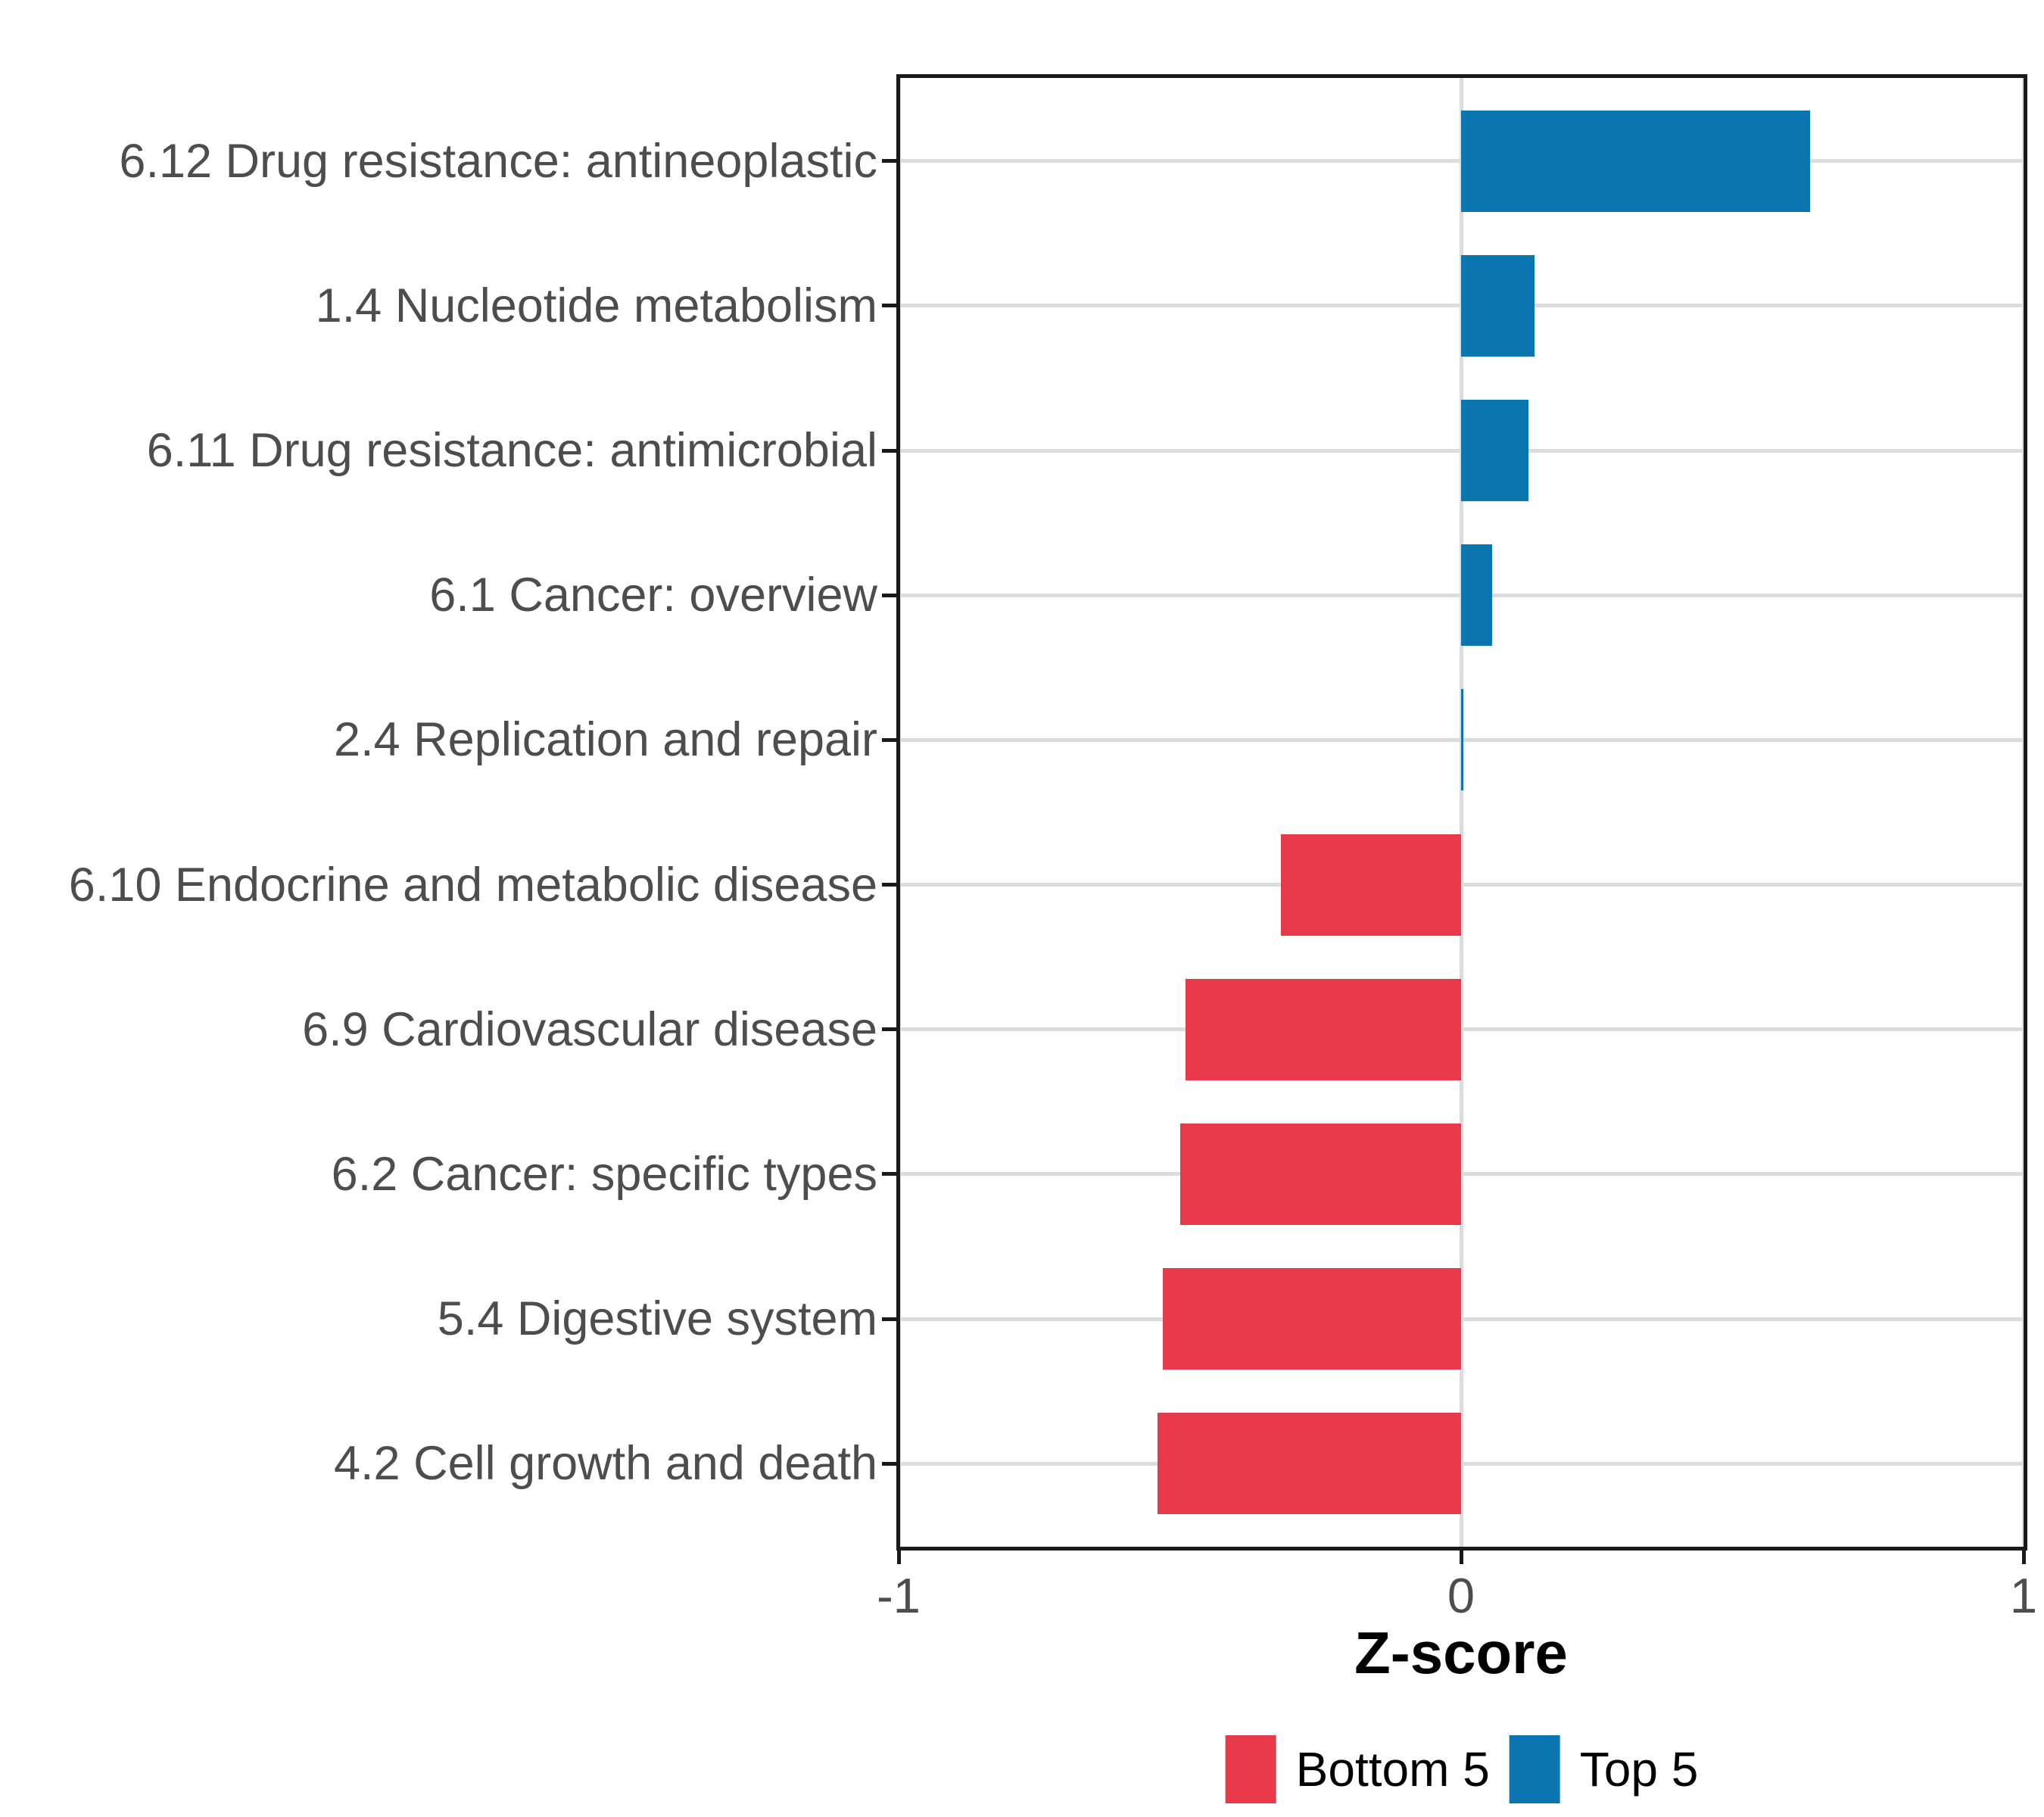  Describe the element at coordinates (511, 451) in the screenshot. I see `y-axis-label: 6.11 Drug resistance: antimicrobial` at that location.